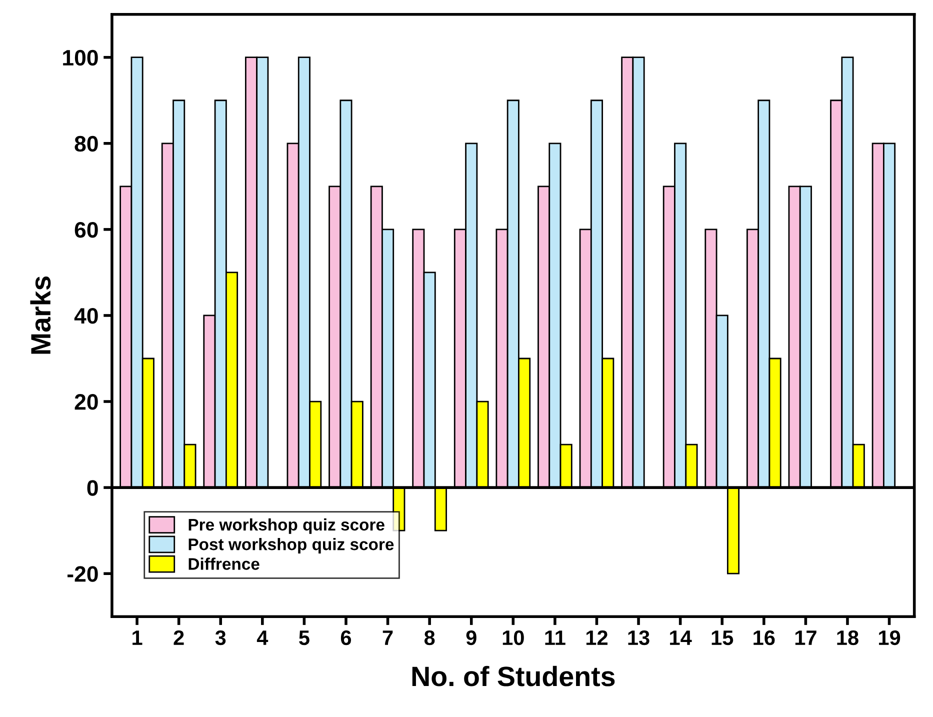 The width and height of the screenshot is (933, 717). Describe the element at coordinates (681, 637) in the screenshot. I see `x-tick-label: 14` at that location.